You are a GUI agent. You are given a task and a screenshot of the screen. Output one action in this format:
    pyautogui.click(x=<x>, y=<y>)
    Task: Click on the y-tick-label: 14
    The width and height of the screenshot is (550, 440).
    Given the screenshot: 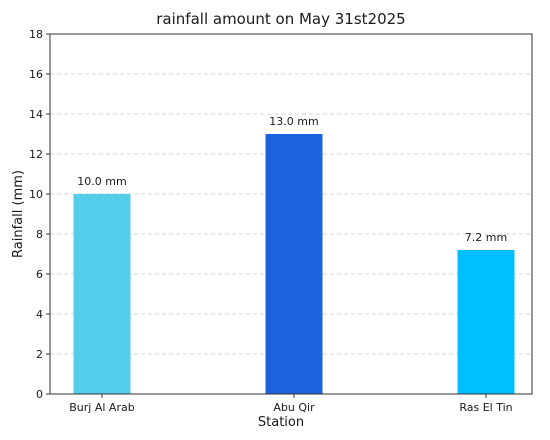 What is the action you would take?
    pyautogui.click(x=36, y=114)
    